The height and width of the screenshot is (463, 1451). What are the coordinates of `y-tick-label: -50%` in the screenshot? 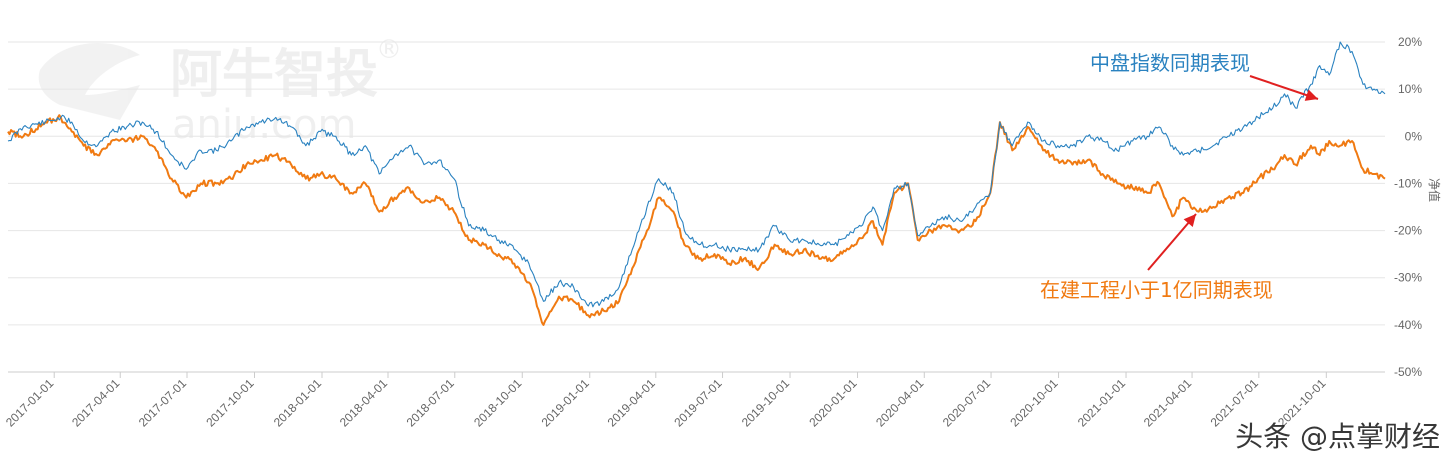 It's located at (1408, 372).